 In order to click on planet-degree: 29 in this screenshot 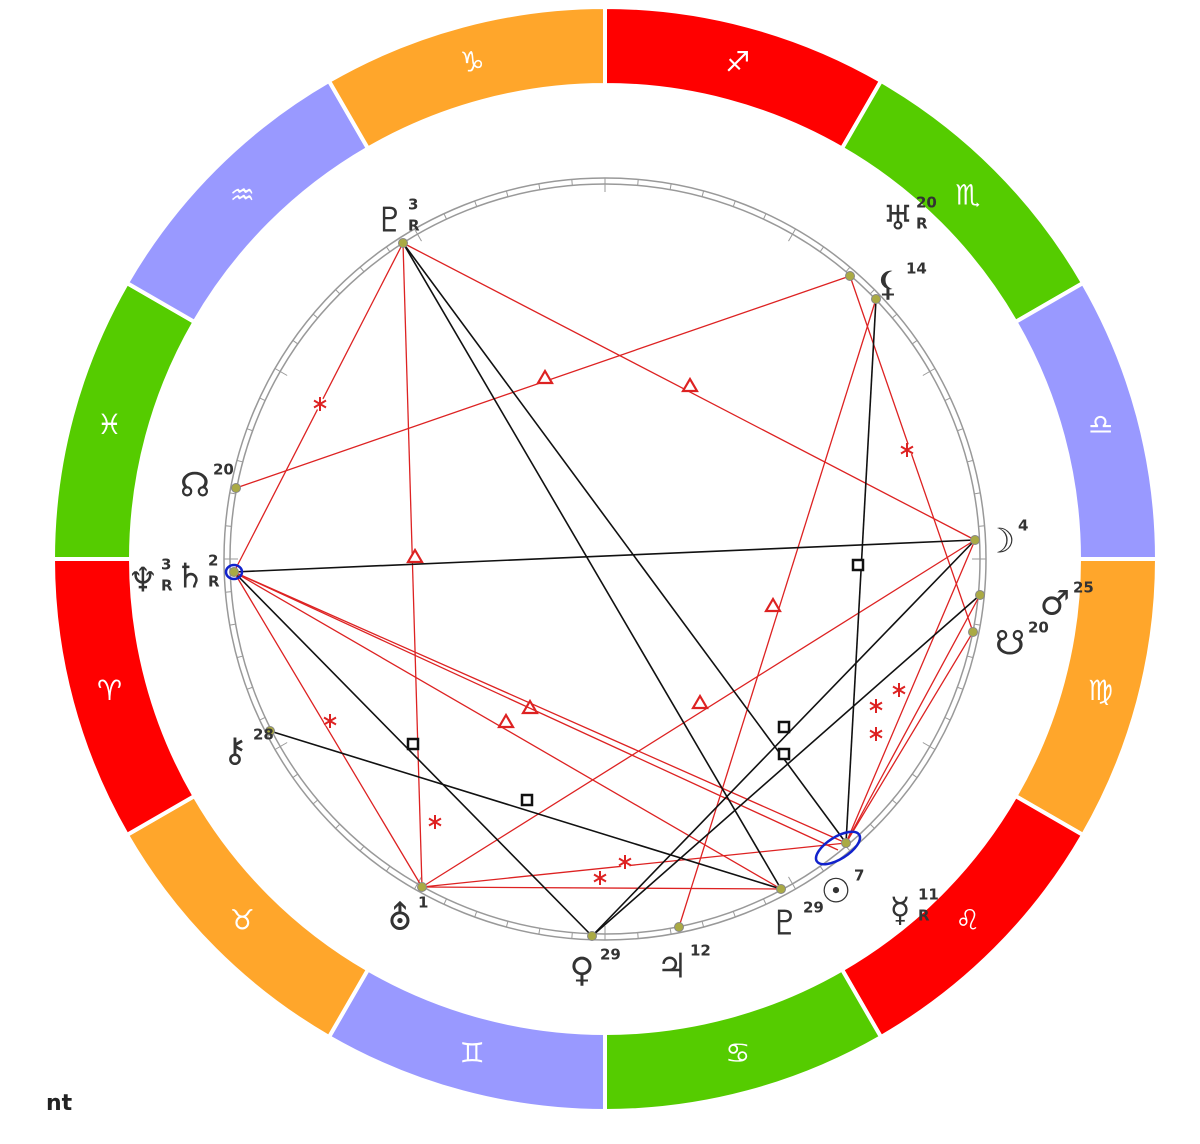, I will do `click(610, 955)`.